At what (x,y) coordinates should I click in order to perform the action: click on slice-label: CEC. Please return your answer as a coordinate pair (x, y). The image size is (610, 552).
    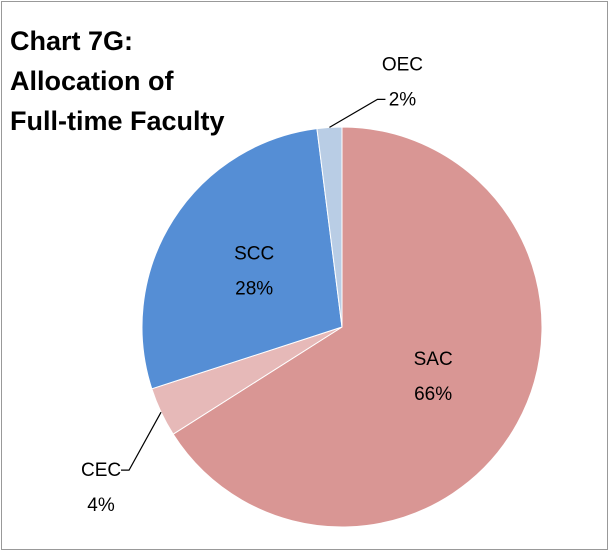
    Looking at the image, I should click on (101, 470).